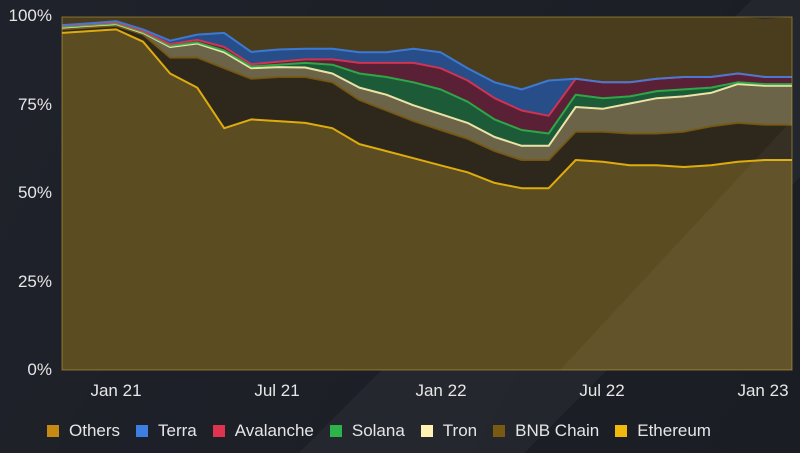  Describe the element at coordinates (30, 15) in the screenshot. I see `y-tick-100: 100%` at that location.